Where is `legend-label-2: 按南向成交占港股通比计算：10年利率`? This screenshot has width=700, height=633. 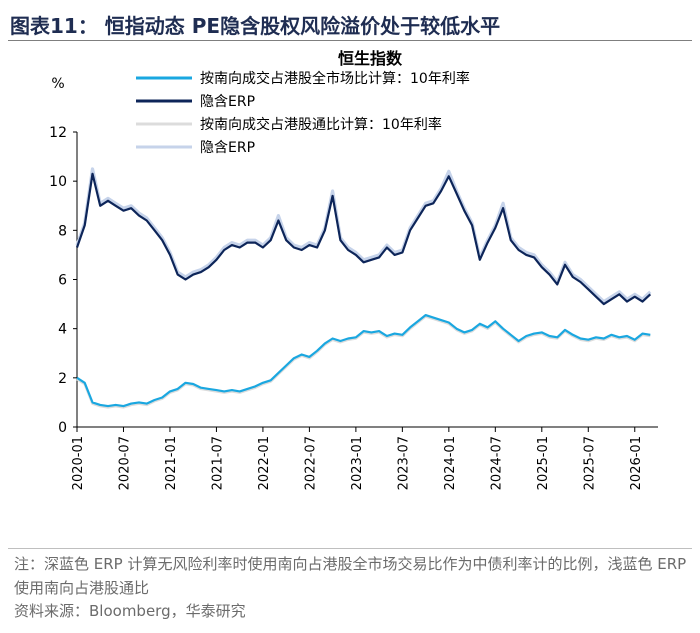
legend-label-2: 按南向成交占港股通比计算：10年利率 is located at coordinates (321, 124).